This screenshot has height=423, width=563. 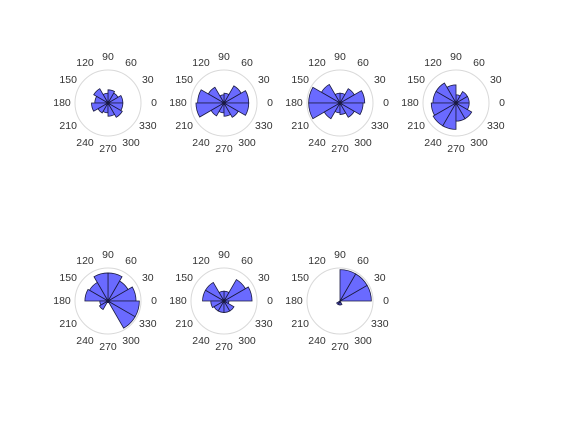 I want to click on polar-chart-3: 0 30 60 90 120 150 180 210 240 270 300 330, so click(x=337, y=103).